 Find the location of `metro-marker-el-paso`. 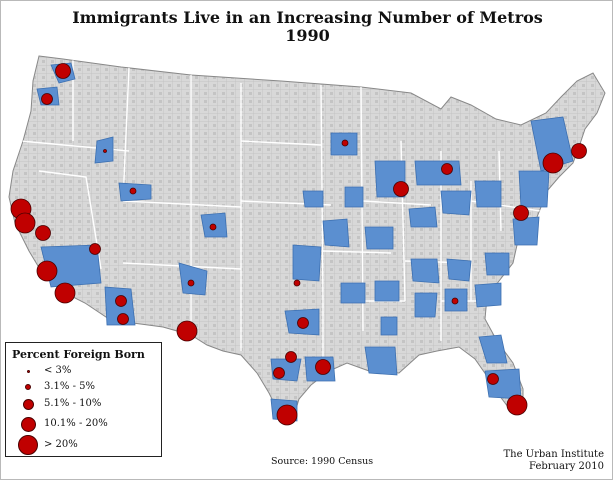

metro-marker-el-paso is located at coordinates (187, 331).